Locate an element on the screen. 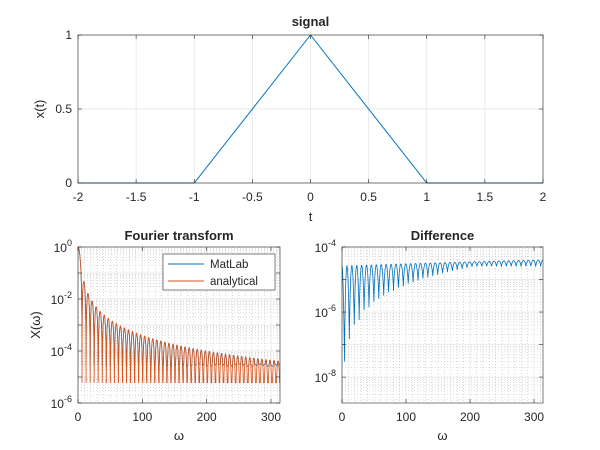 The width and height of the screenshot is (600, 450). difference-xtick-label: 100 is located at coordinates (406, 417).